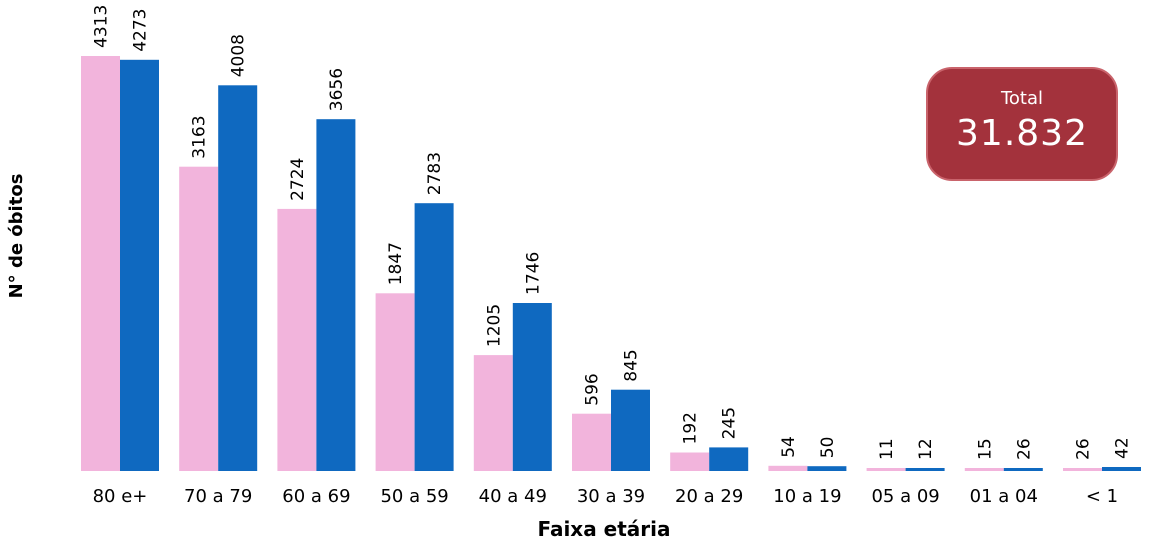 This screenshot has height=542, width=1151. I want to click on data-label-blue-7: 50, so click(828, 448).